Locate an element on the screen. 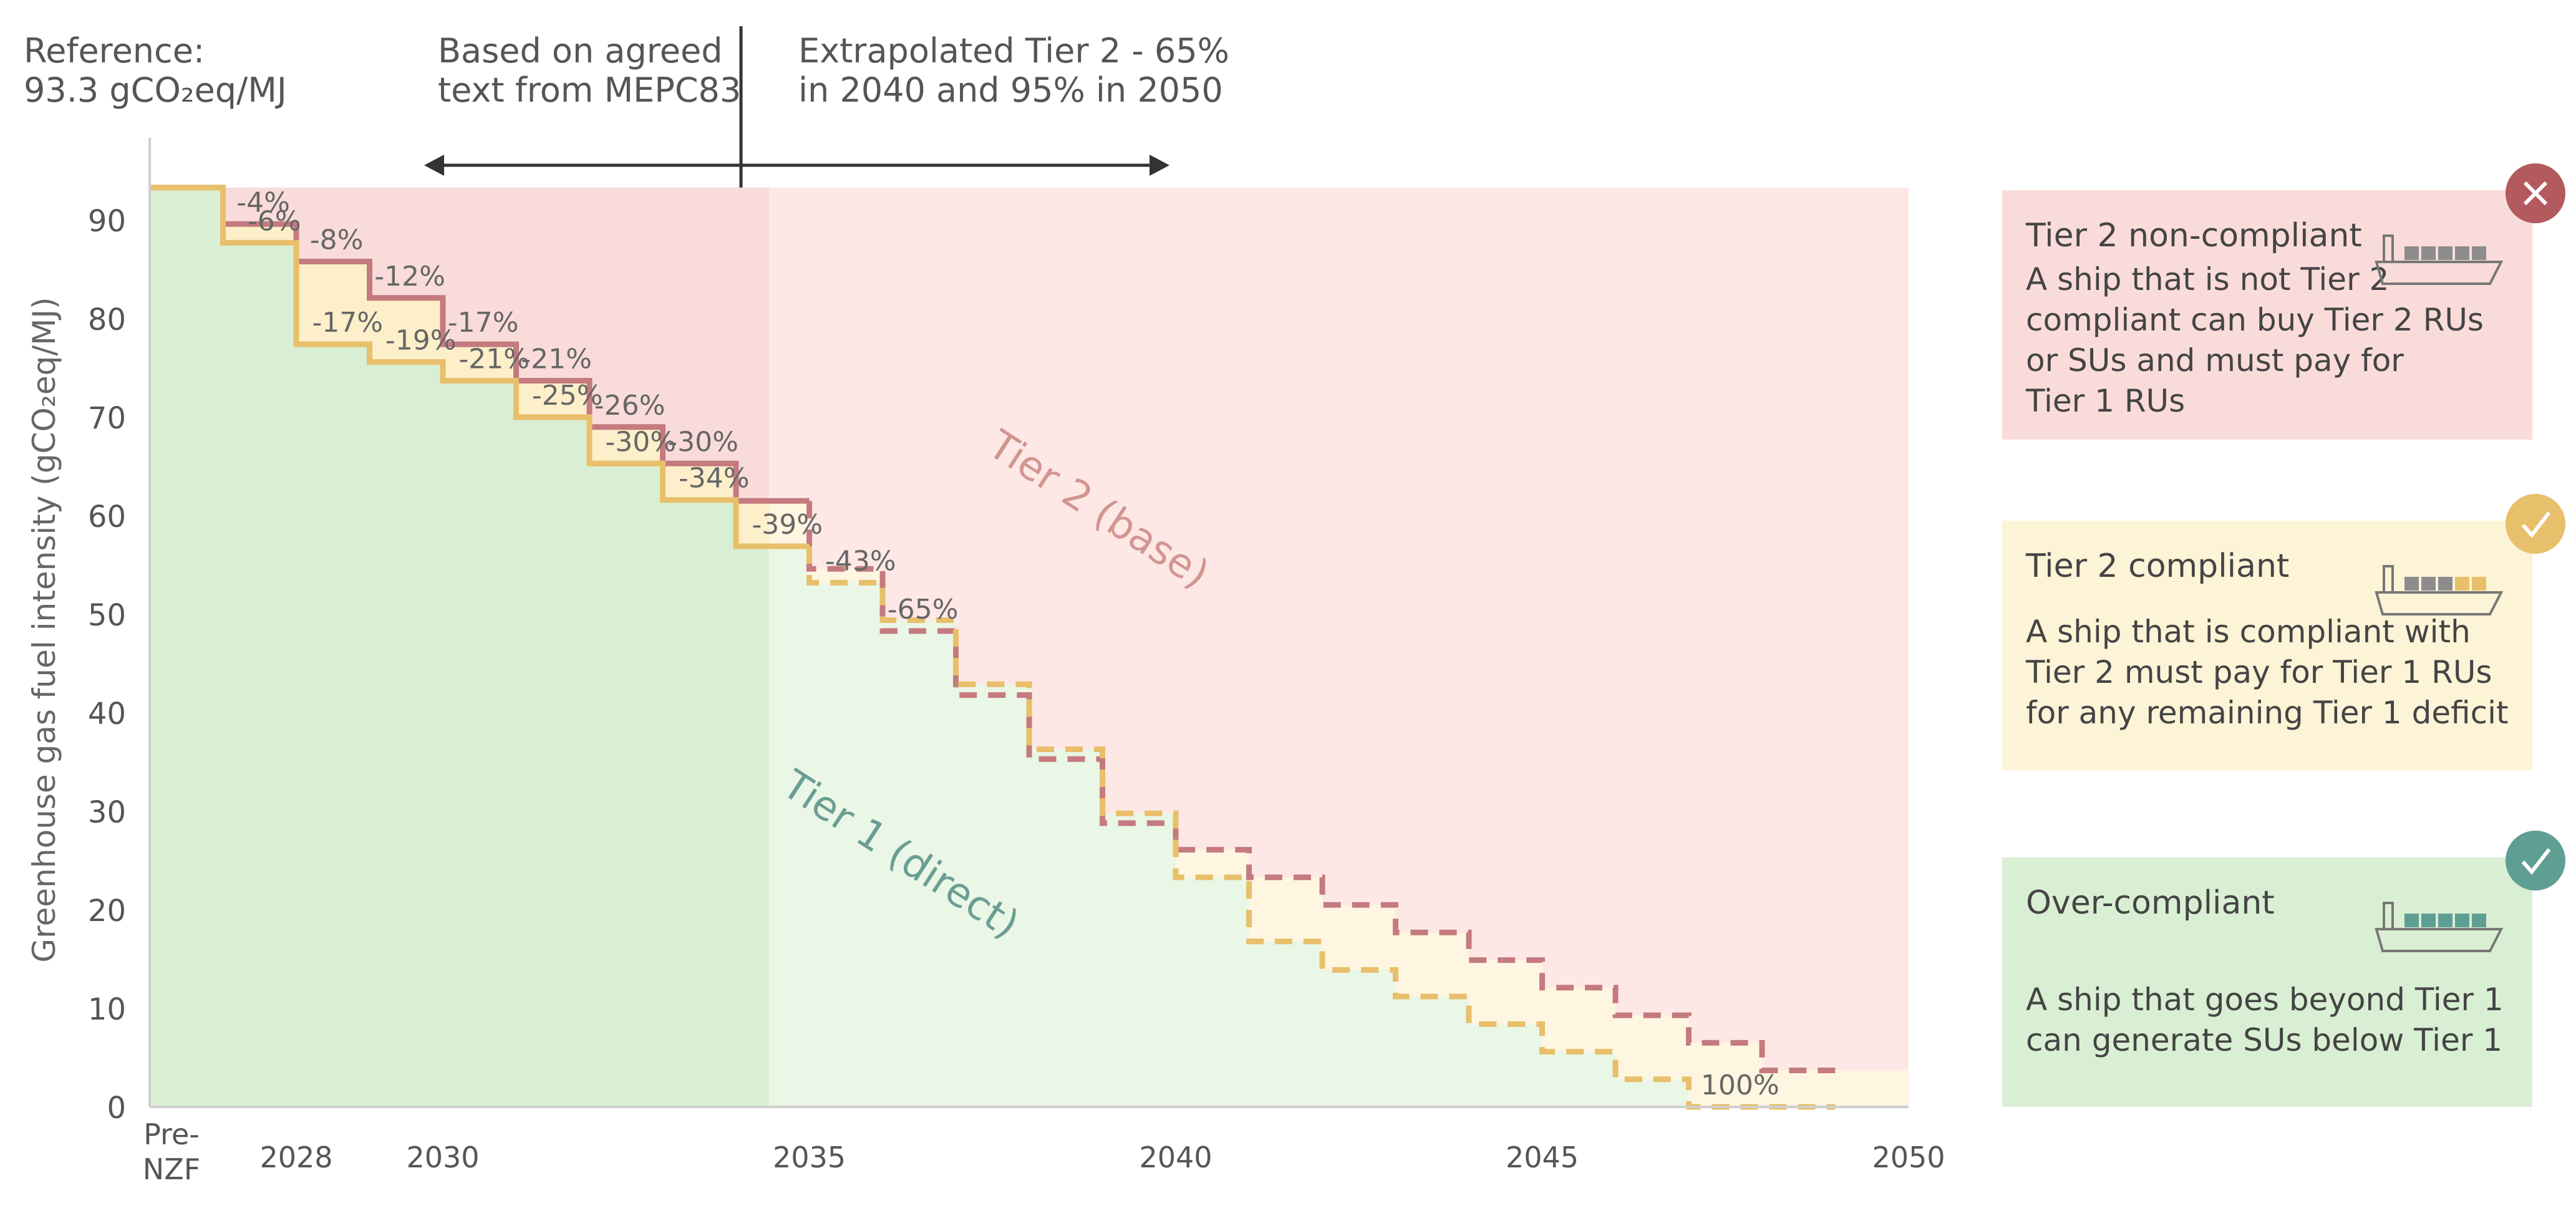 This screenshot has height=1221, width=2576. arrow-right-head is located at coordinates (1159, 165).